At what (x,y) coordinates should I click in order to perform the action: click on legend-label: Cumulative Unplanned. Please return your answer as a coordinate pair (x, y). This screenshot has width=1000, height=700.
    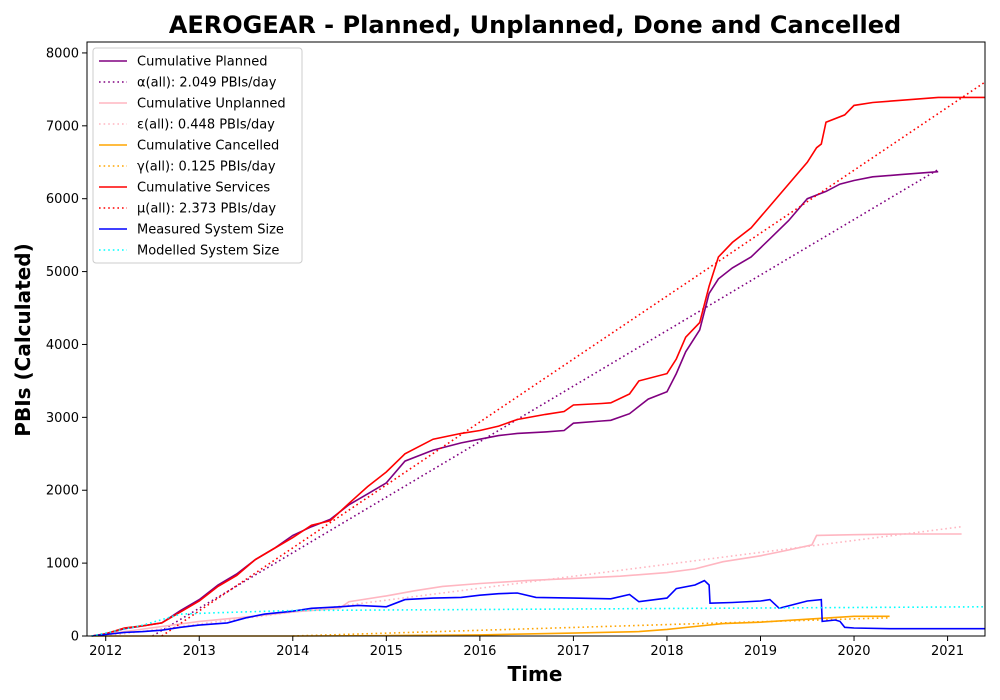
    Looking at the image, I should click on (211, 104).